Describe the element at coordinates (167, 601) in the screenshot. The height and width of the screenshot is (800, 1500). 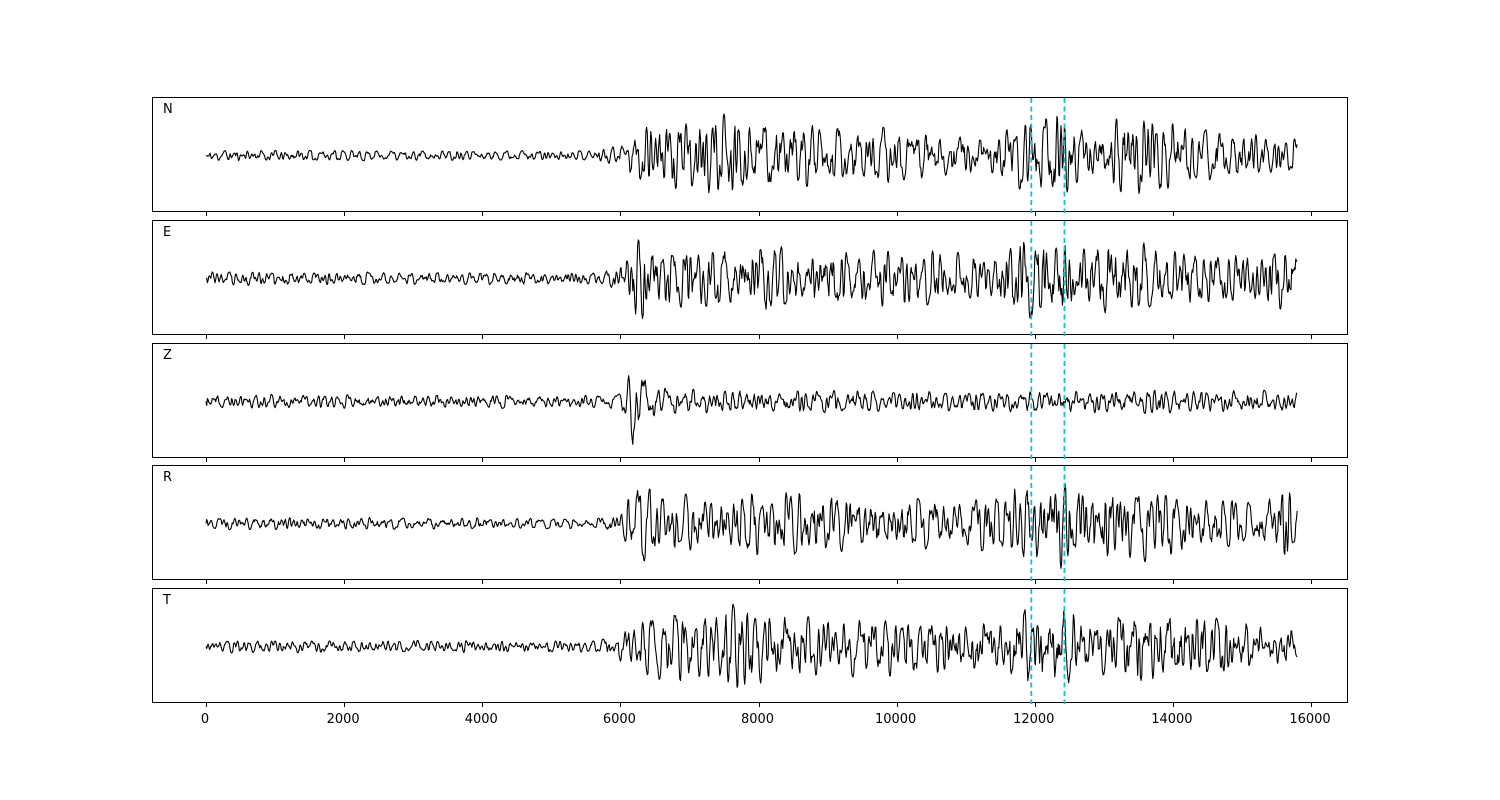
I see `trace-label: T` at that location.